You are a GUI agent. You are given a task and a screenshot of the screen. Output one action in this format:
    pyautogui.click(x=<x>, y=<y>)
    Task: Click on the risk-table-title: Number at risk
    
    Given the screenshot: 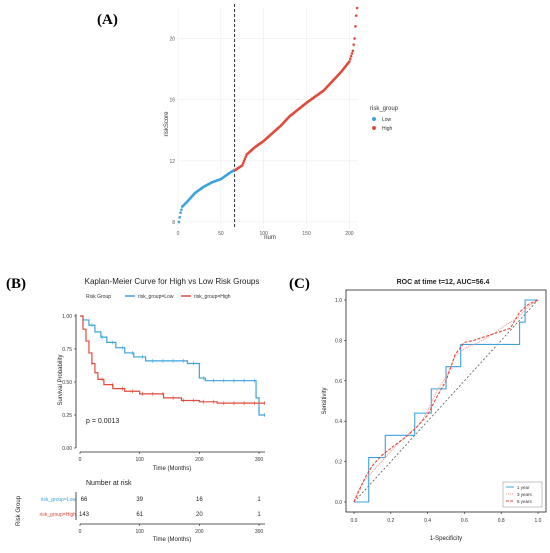 What is the action you would take?
    pyautogui.click(x=109, y=483)
    